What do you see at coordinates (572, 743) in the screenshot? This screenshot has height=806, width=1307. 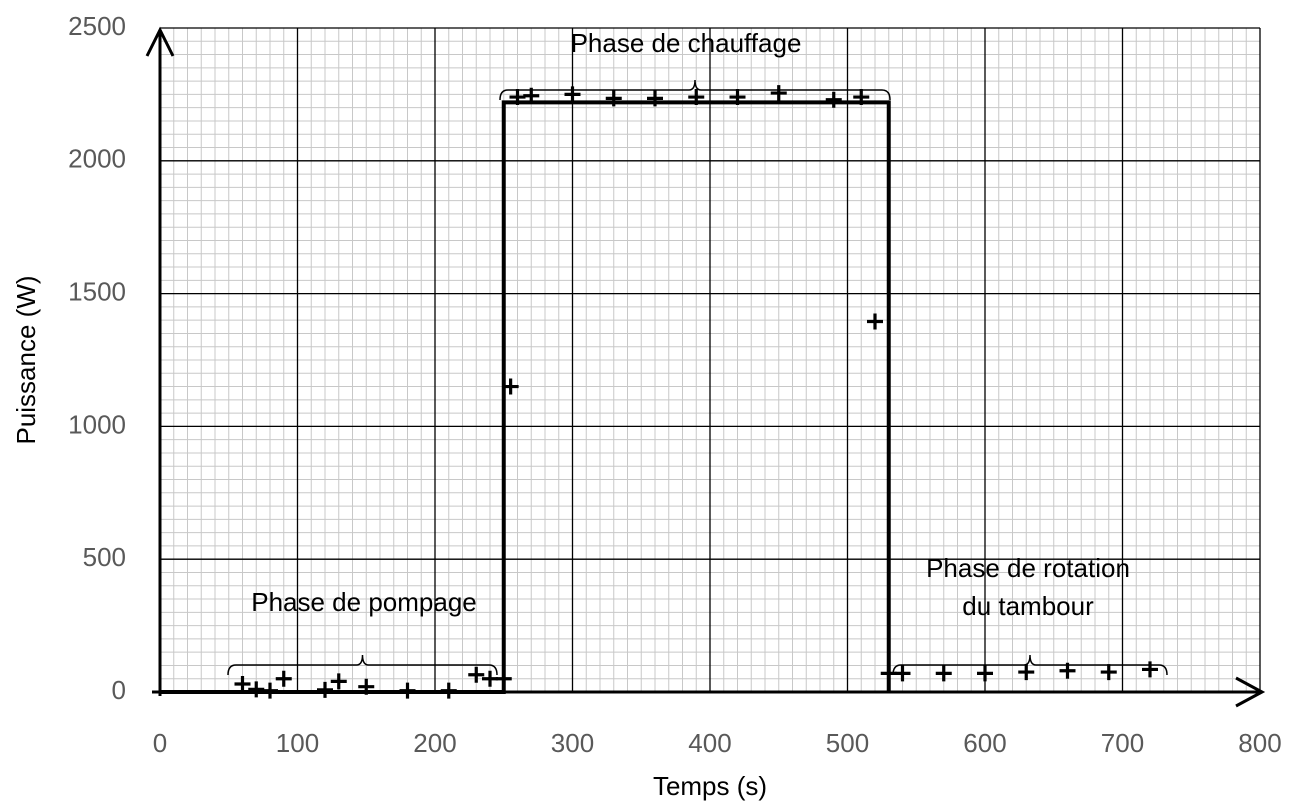 I see `x-tick-label: 300` at bounding box center [572, 743].